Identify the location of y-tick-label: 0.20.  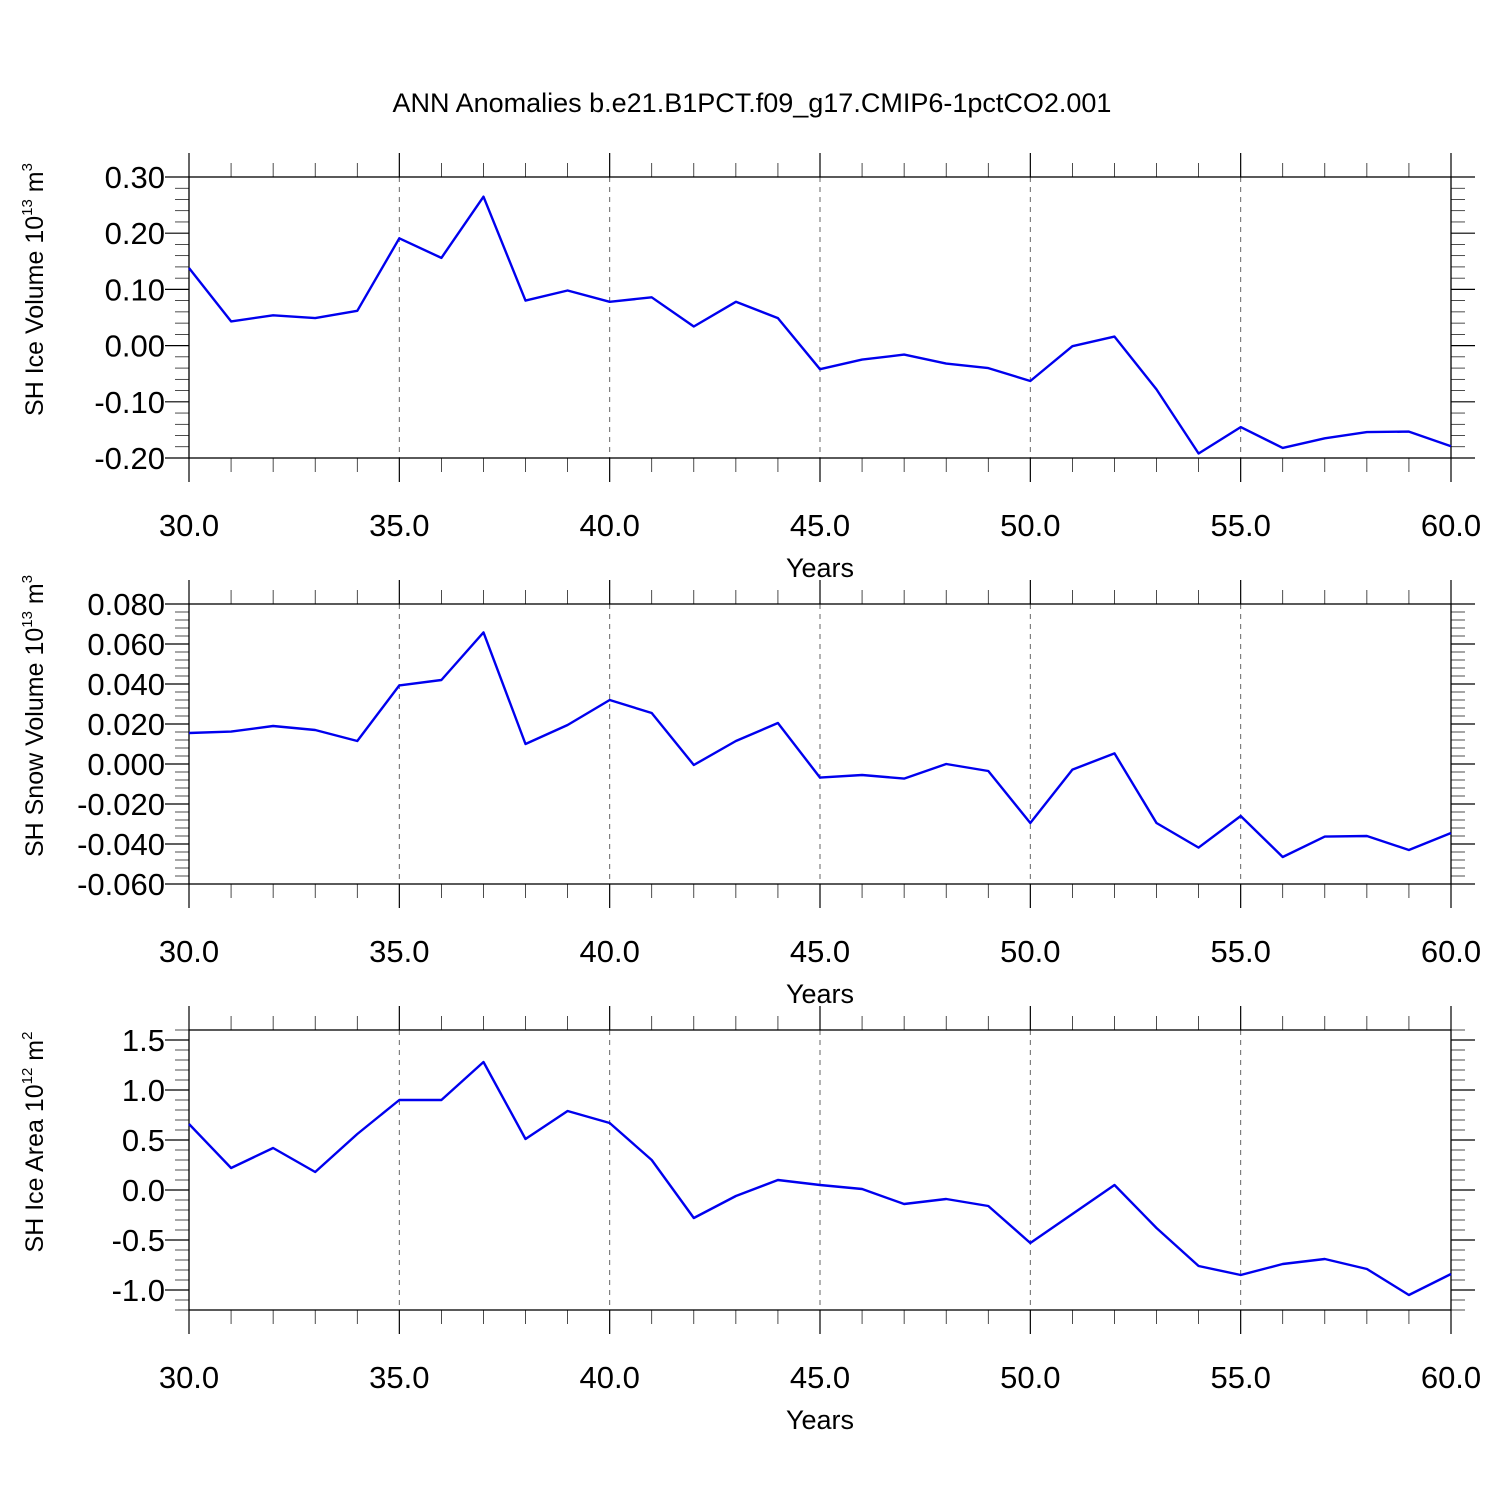
(135, 233).